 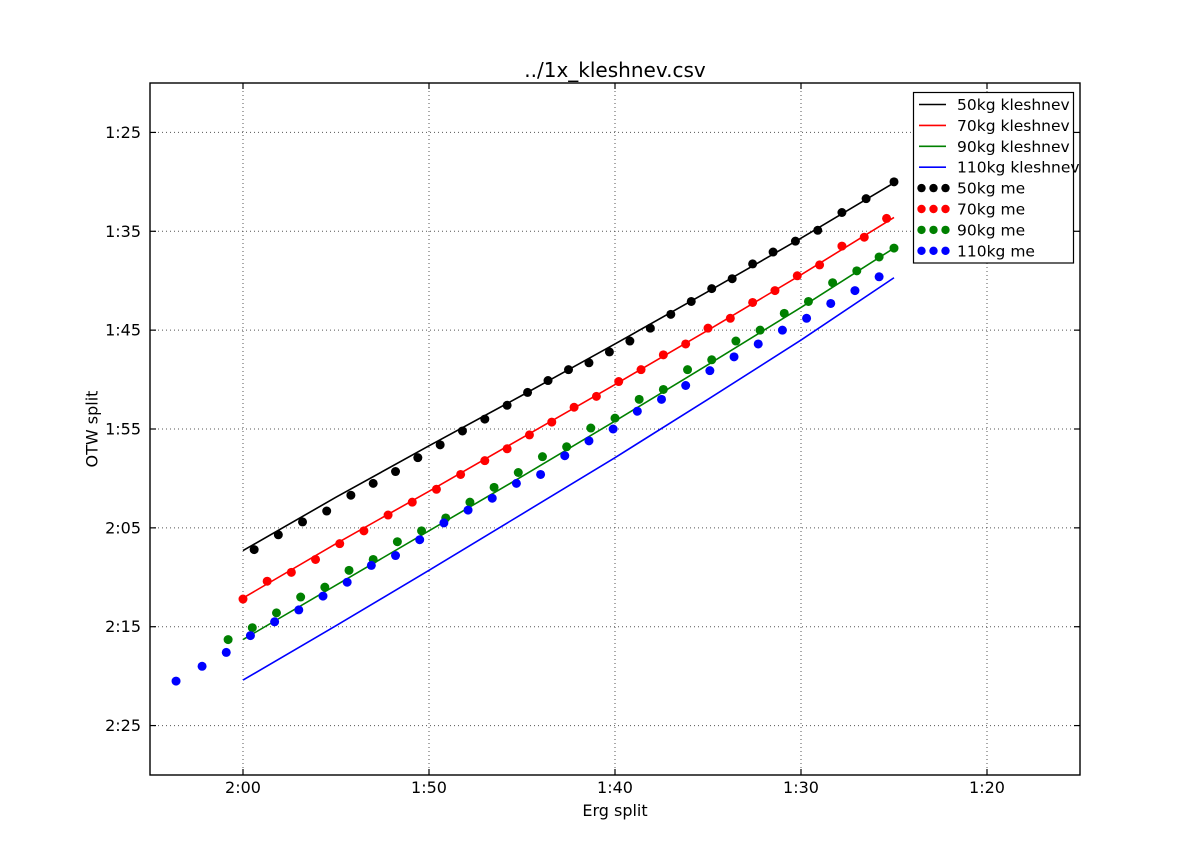 I want to click on y-tick-label: 1:55, so click(x=123, y=429).